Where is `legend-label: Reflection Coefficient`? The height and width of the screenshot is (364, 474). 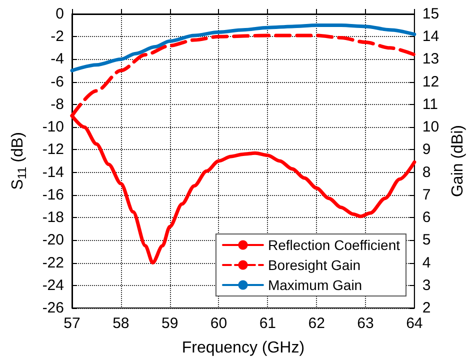 legend-label: Reflection Coefficient is located at coordinates (334, 245).